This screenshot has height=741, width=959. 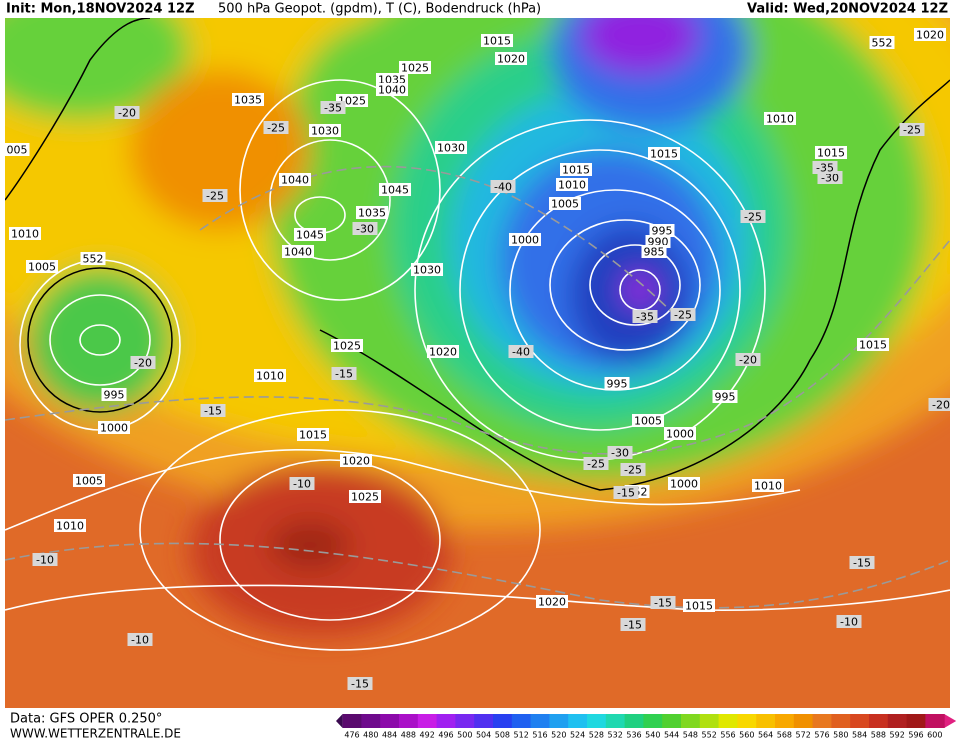 I want to click on colorbar-label: 564, so click(x=765, y=735).